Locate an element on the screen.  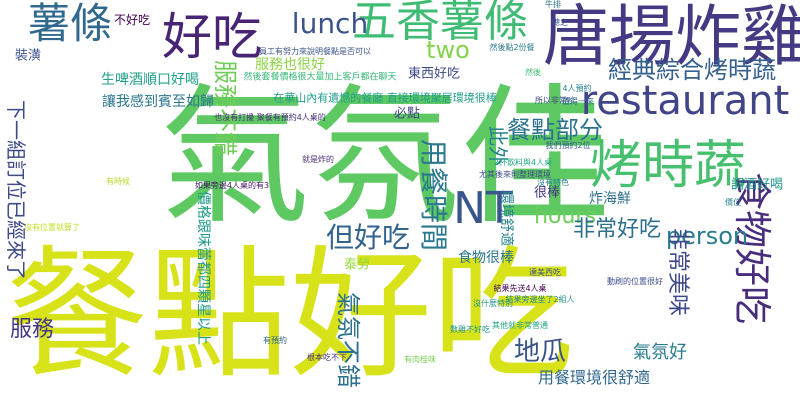
word-cloud-word: 達美西吃 is located at coordinates (545, 272).